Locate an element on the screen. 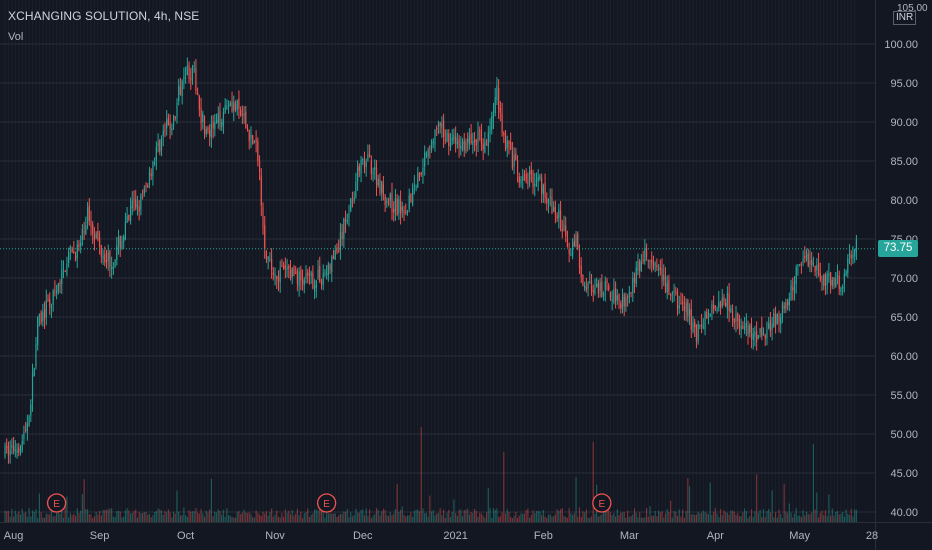  symbol-title: XCHANGING SOLUTION, 4h, NSE is located at coordinates (104, 16).